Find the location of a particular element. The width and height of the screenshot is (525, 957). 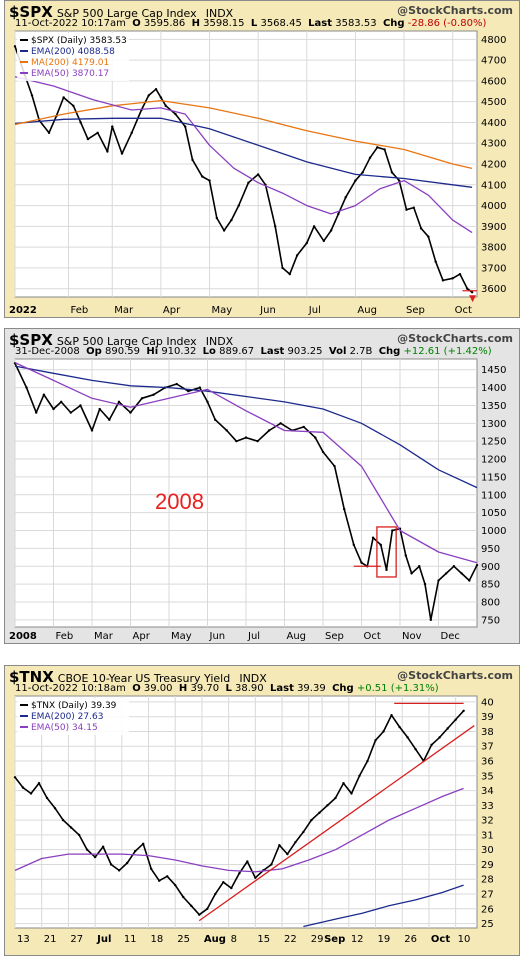

x-tick-label: Oct is located at coordinates (372, 636).